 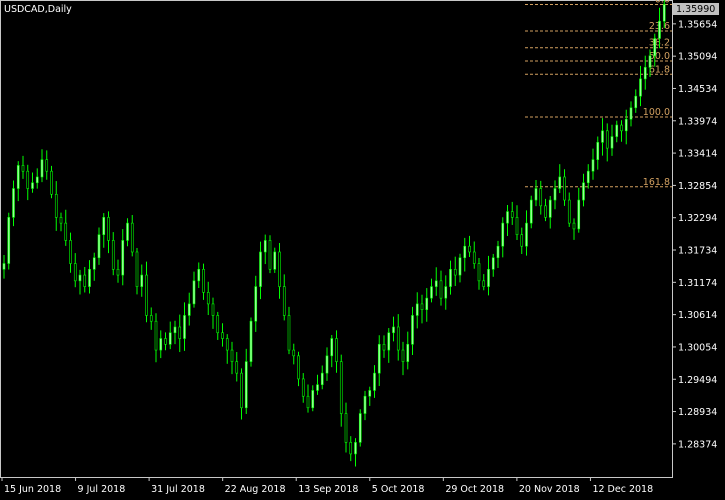 What do you see at coordinates (697, 57) in the screenshot?
I see `y-tick-label: 1.35094` at bounding box center [697, 57].